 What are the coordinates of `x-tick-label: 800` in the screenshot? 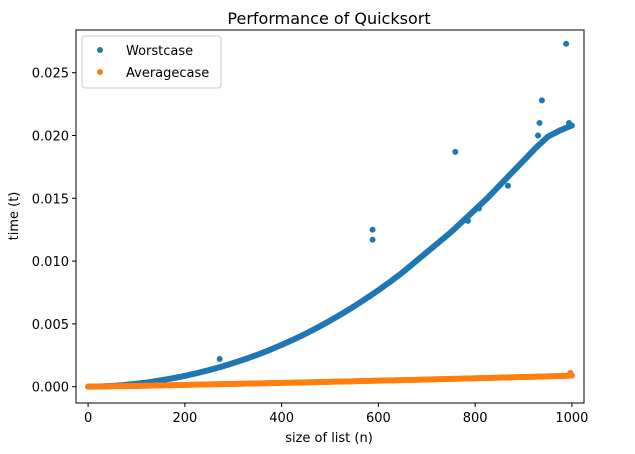 It's located at (475, 418).